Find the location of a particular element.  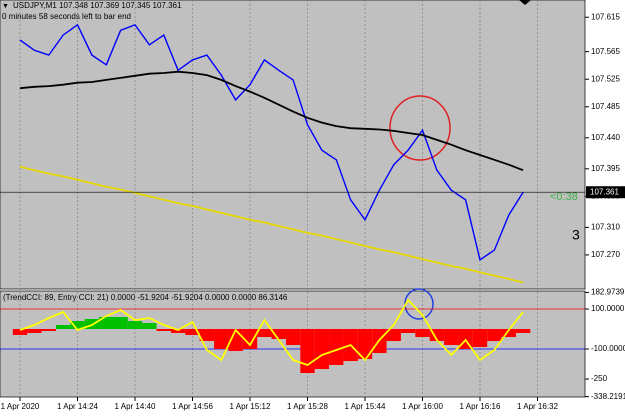

y-tick-label: 107.270 is located at coordinates (605, 254).